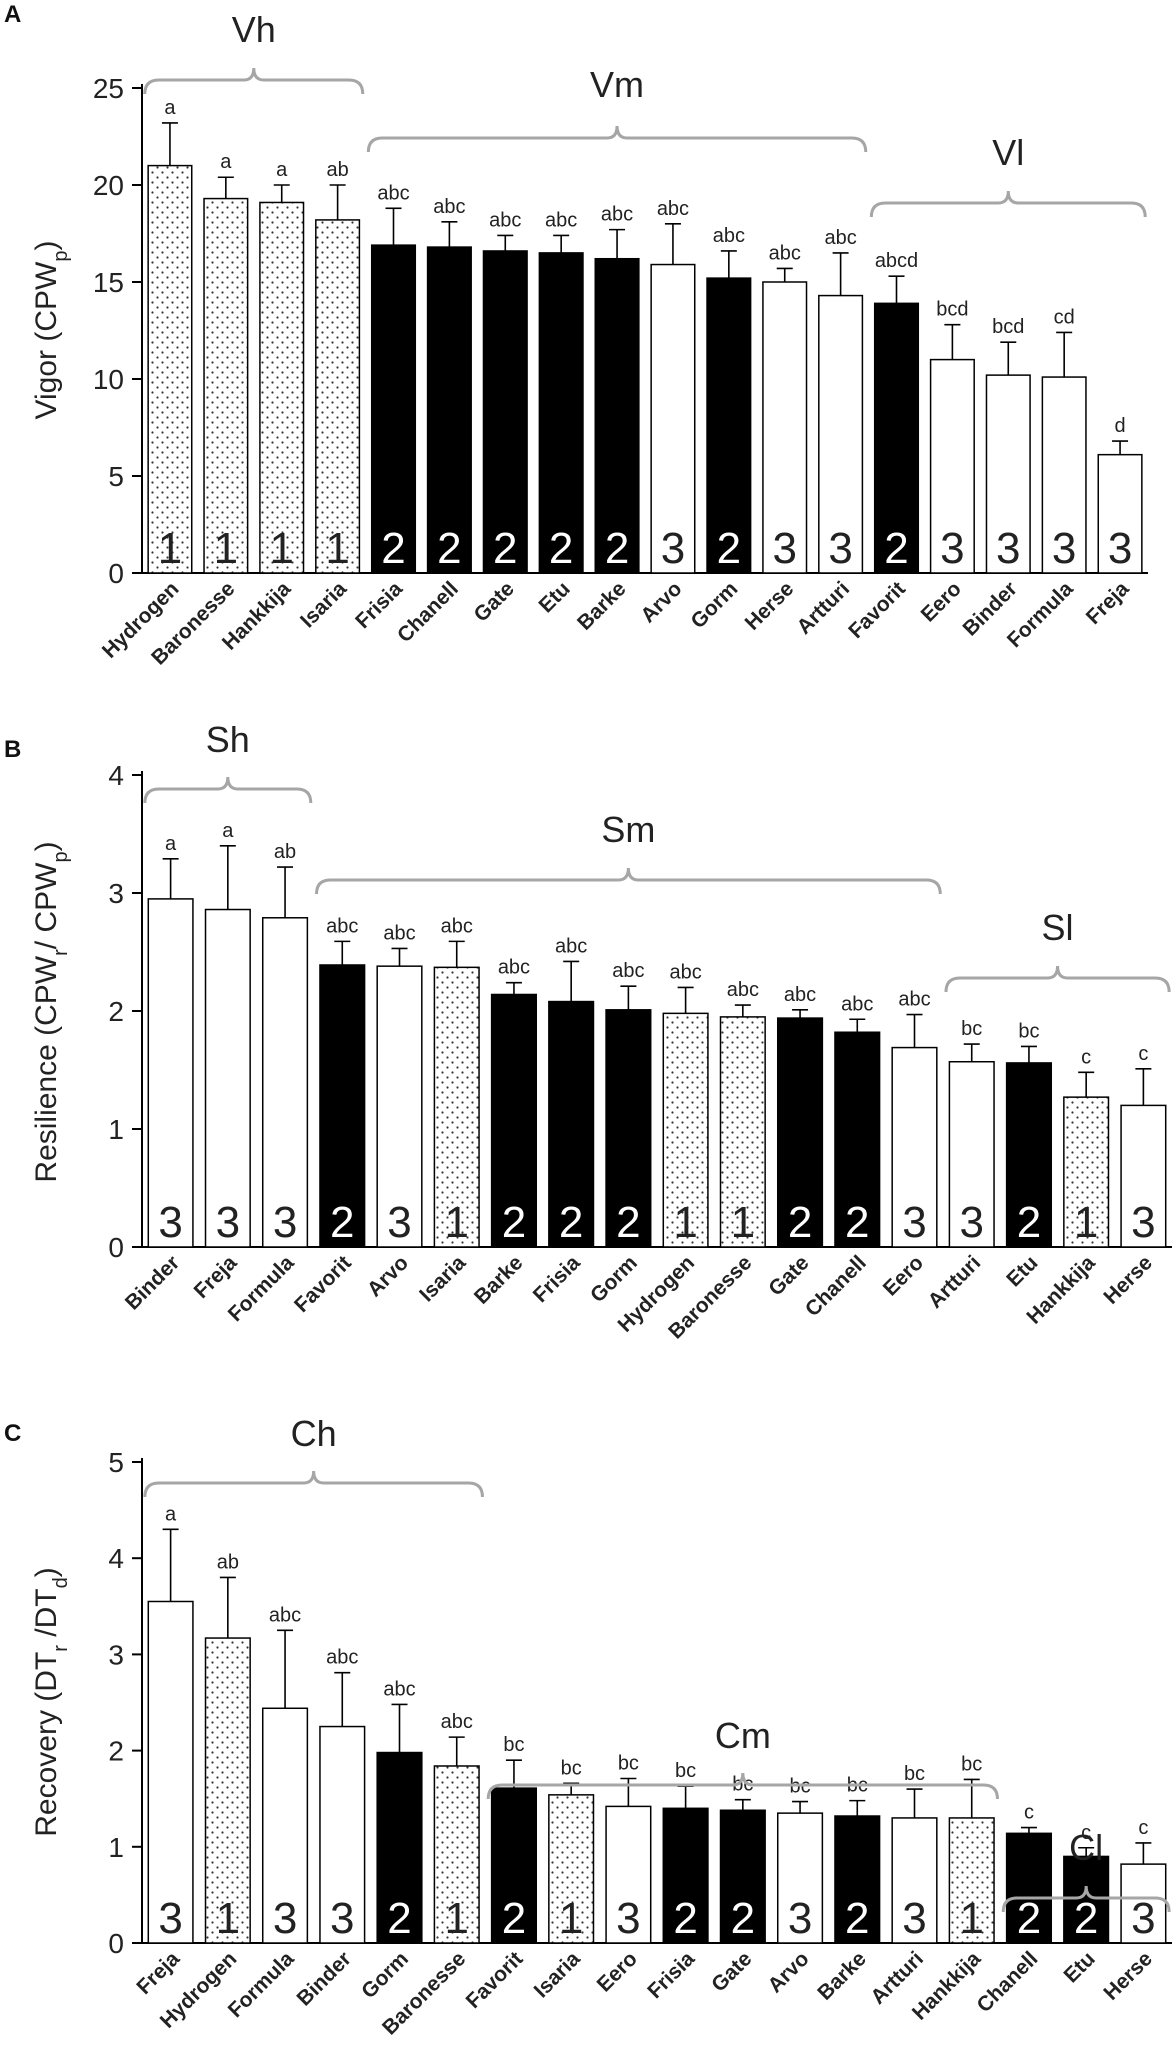 This screenshot has height=2066, width=1173. Describe the element at coordinates (116, 1654) in the screenshot. I see `y-tick-label: 3` at that location.